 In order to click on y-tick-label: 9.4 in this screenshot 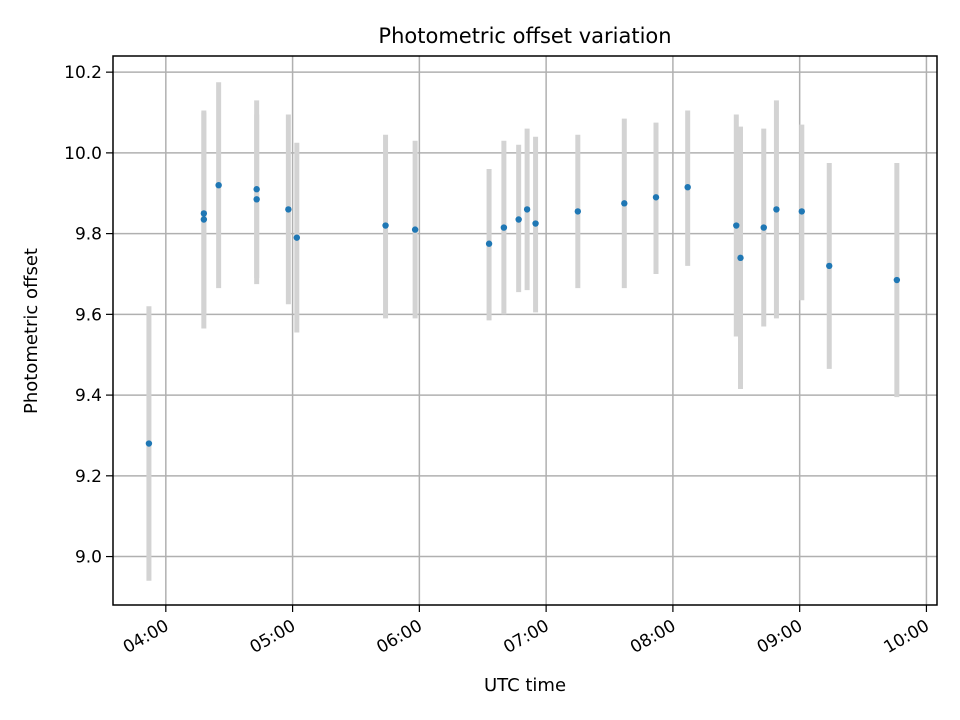, I will do `click(88, 396)`.